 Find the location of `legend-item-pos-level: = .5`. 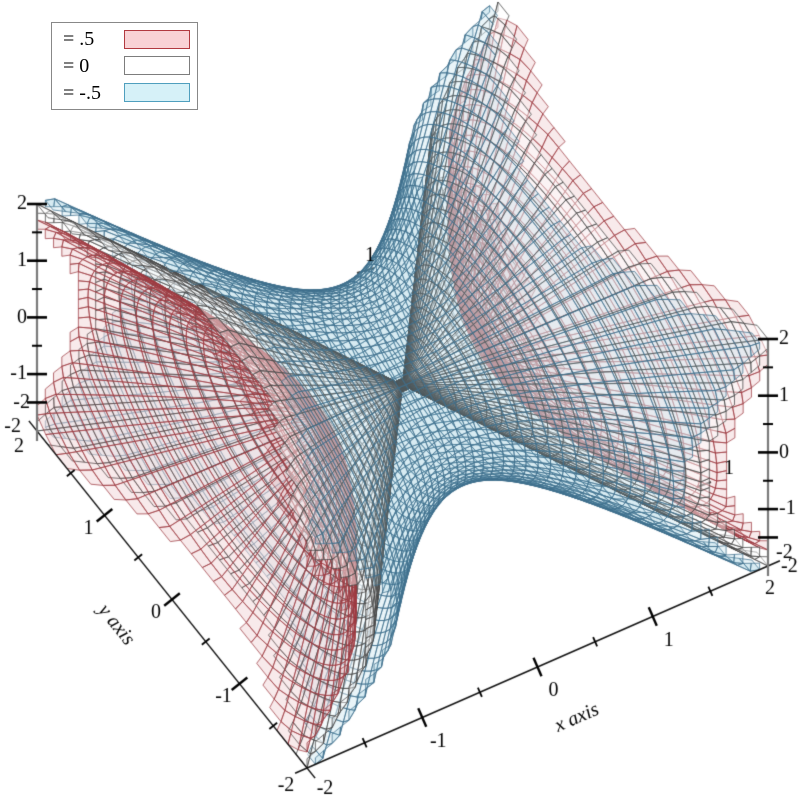

legend-item-pos-level: = .5 is located at coordinates (124, 39).